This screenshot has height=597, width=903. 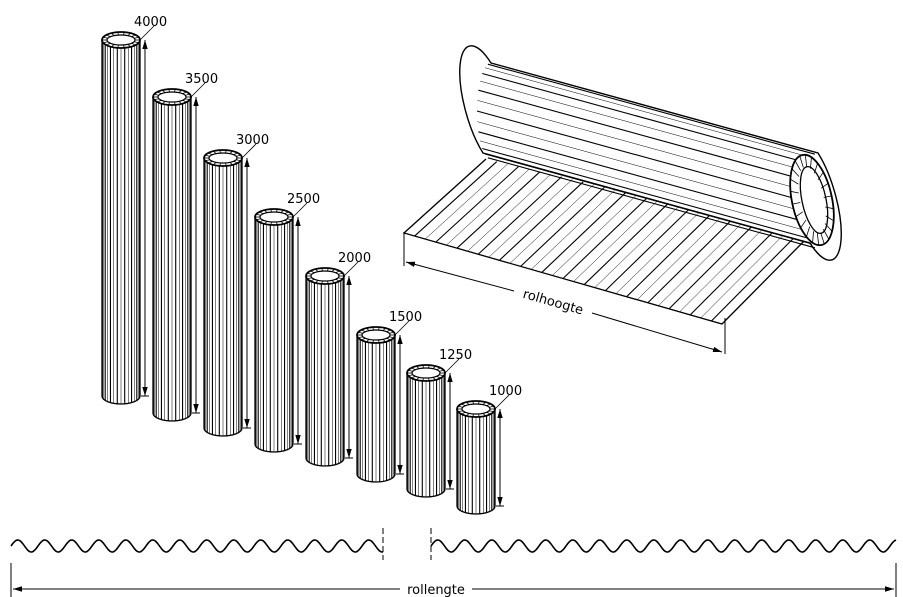 What do you see at coordinates (489, 449) in the screenshot?
I see `roll-1000: 1000` at bounding box center [489, 449].